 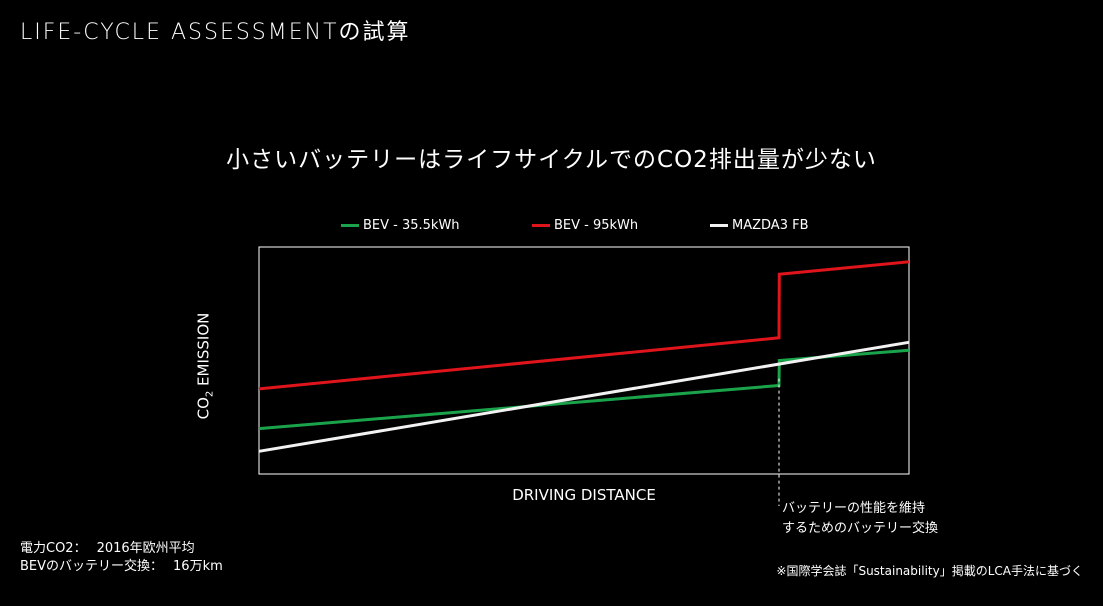 I want to click on y-axis-label: CO2 EMISSION, so click(x=205, y=366).